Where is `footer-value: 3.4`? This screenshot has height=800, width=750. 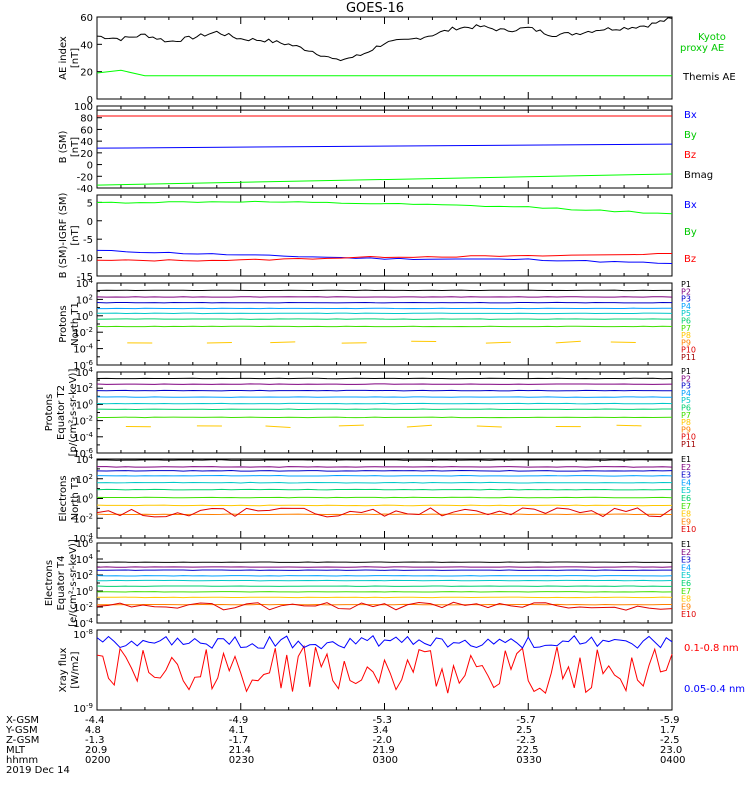
footer-value: 3.4 is located at coordinates (380, 730).